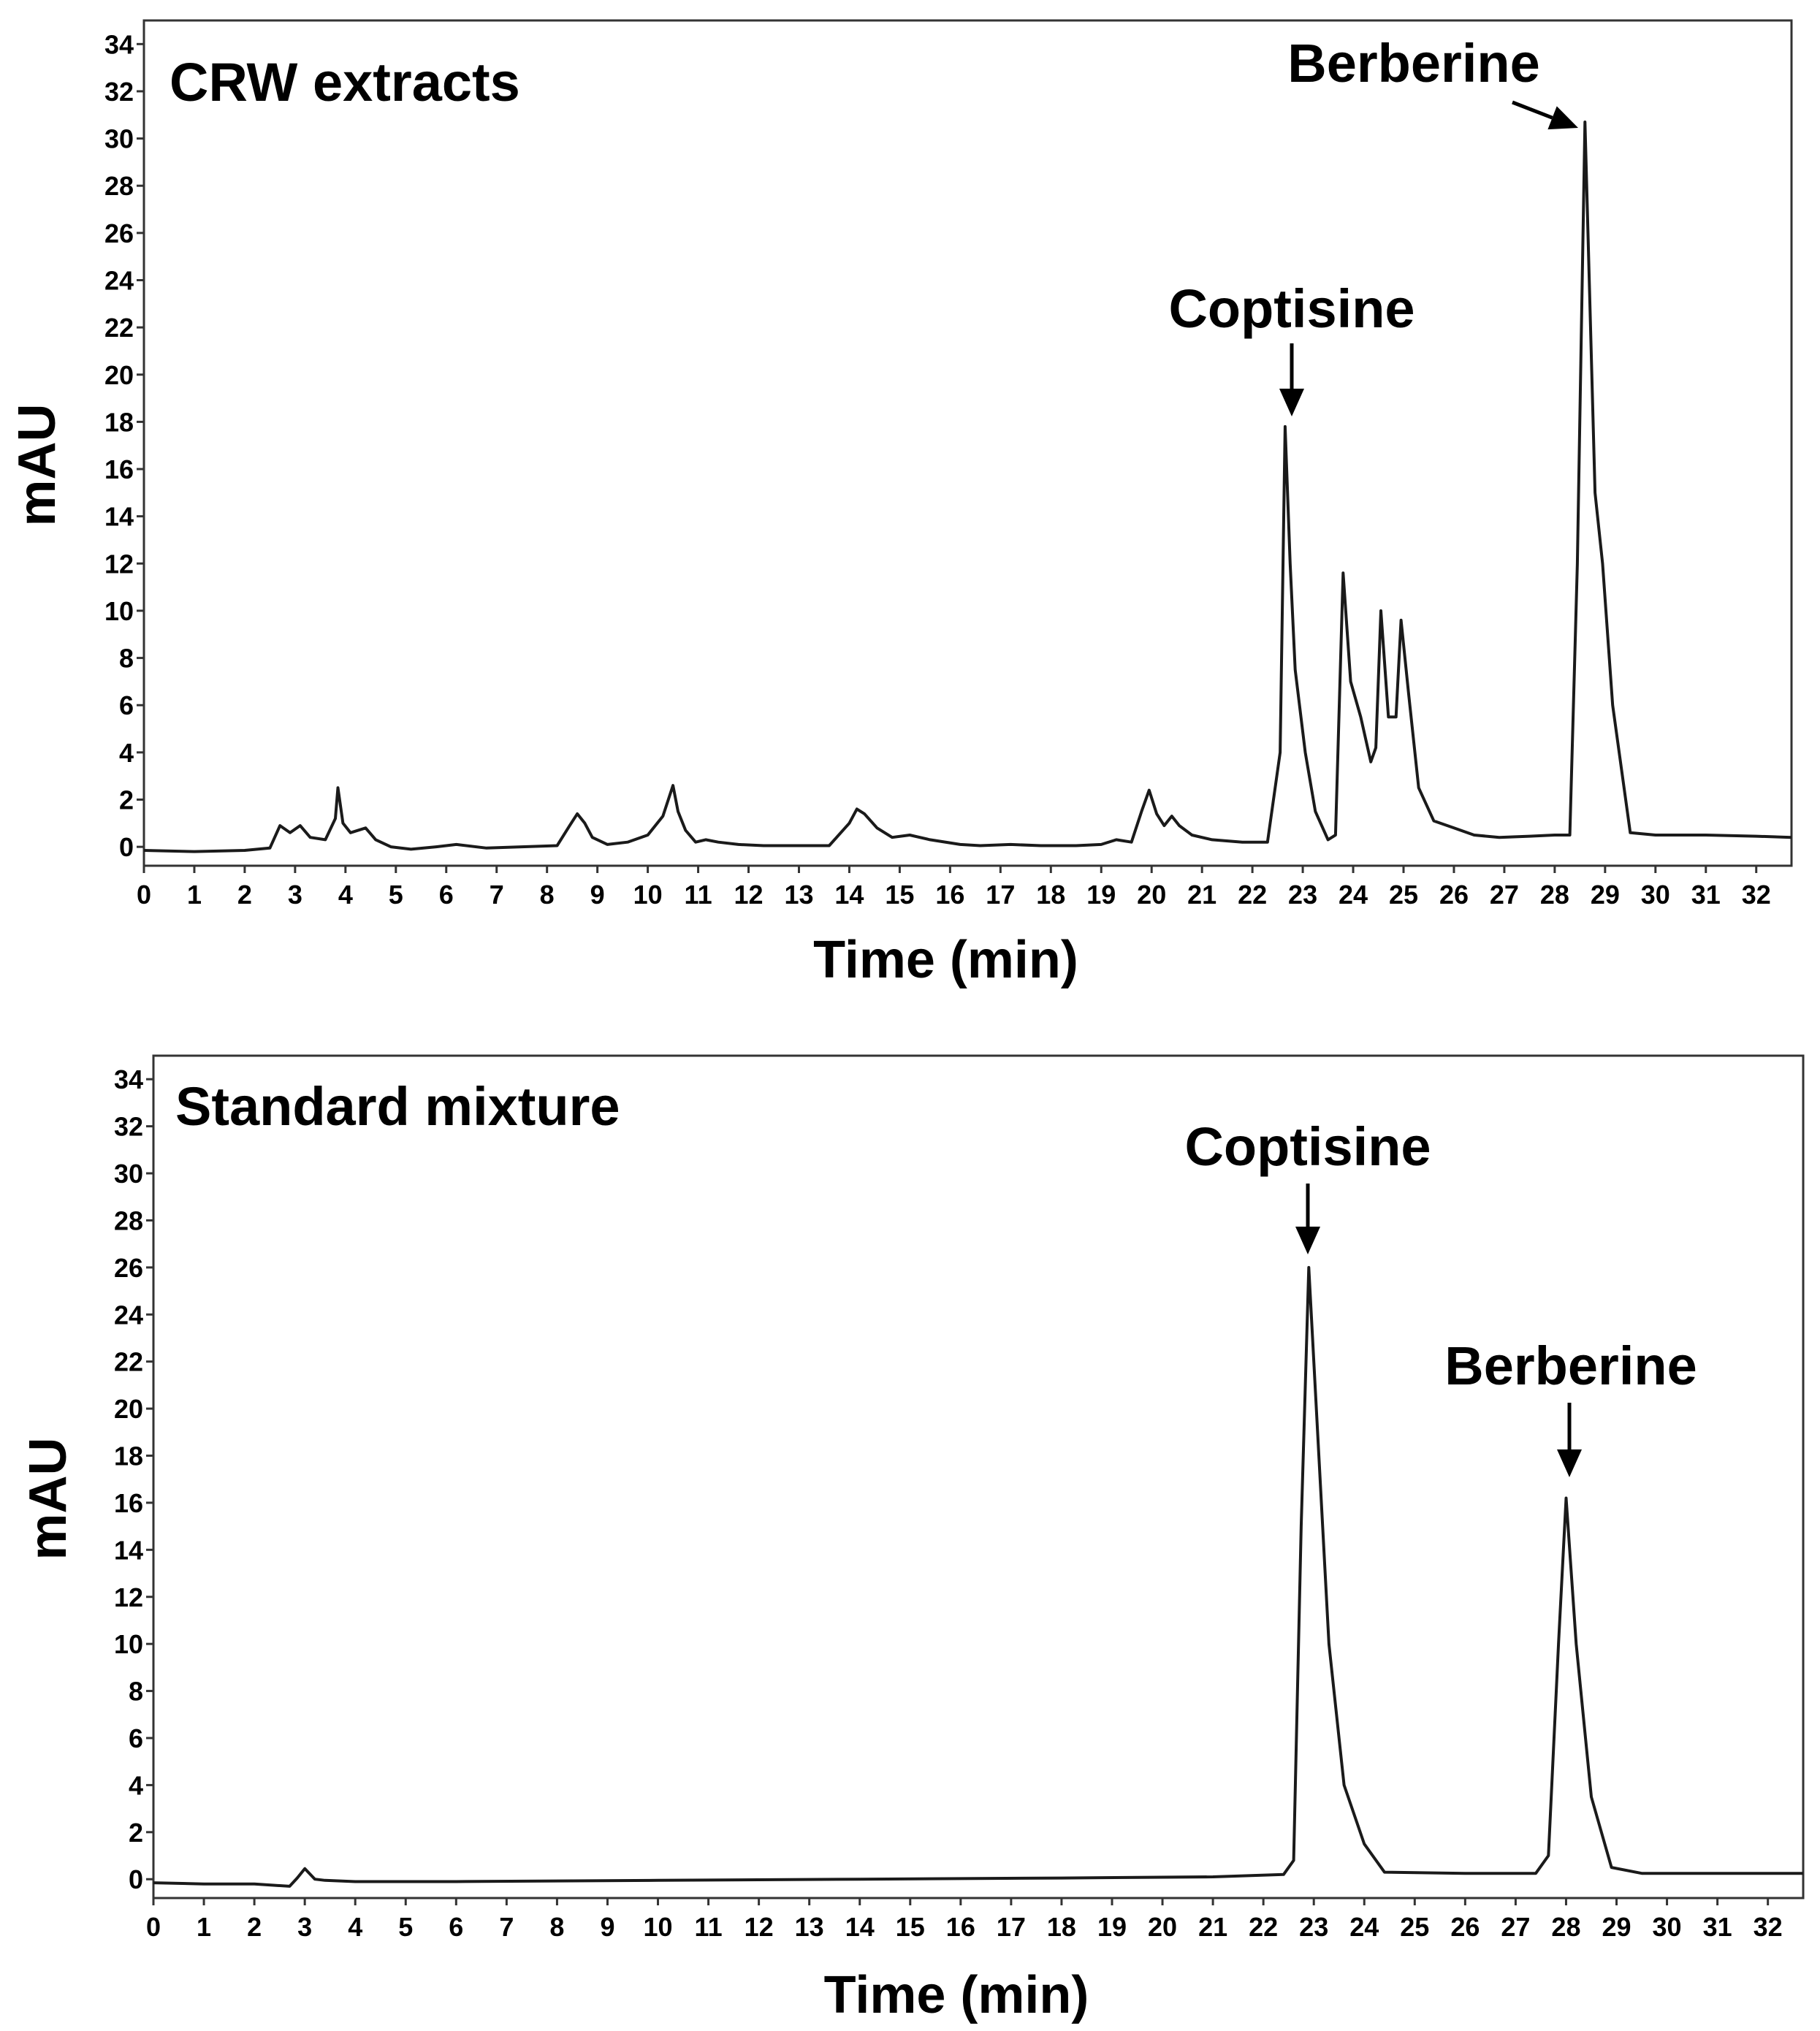 Image resolution: width=1820 pixels, height=2031 pixels. What do you see at coordinates (447, 895) in the screenshot?
I see `x-tick-label: 6` at bounding box center [447, 895].